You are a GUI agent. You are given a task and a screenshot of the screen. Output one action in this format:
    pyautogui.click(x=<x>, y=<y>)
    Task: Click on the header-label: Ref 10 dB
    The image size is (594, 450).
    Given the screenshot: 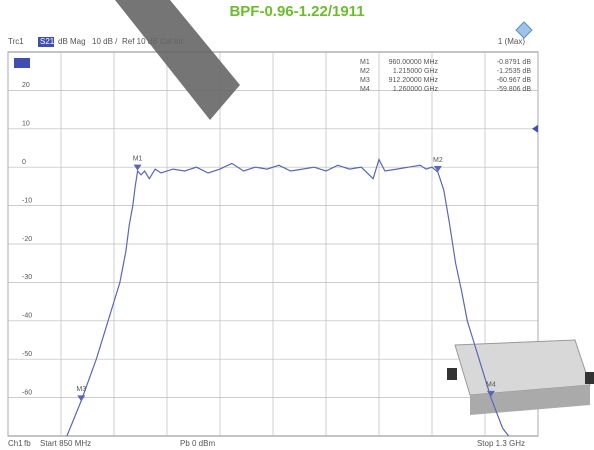 What is the action you would take?
    pyautogui.click(x=140, y=41)
    